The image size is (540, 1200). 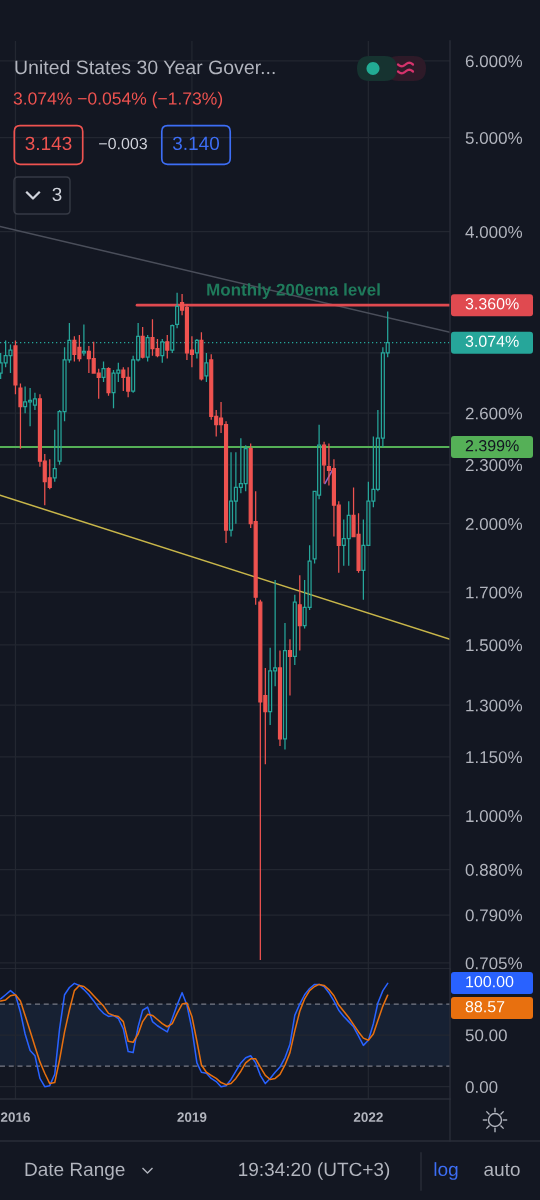 What do you see at coordinates (57, 194) in the screenshot?
I see `annotation: 3` at bounding box center [57, 194].